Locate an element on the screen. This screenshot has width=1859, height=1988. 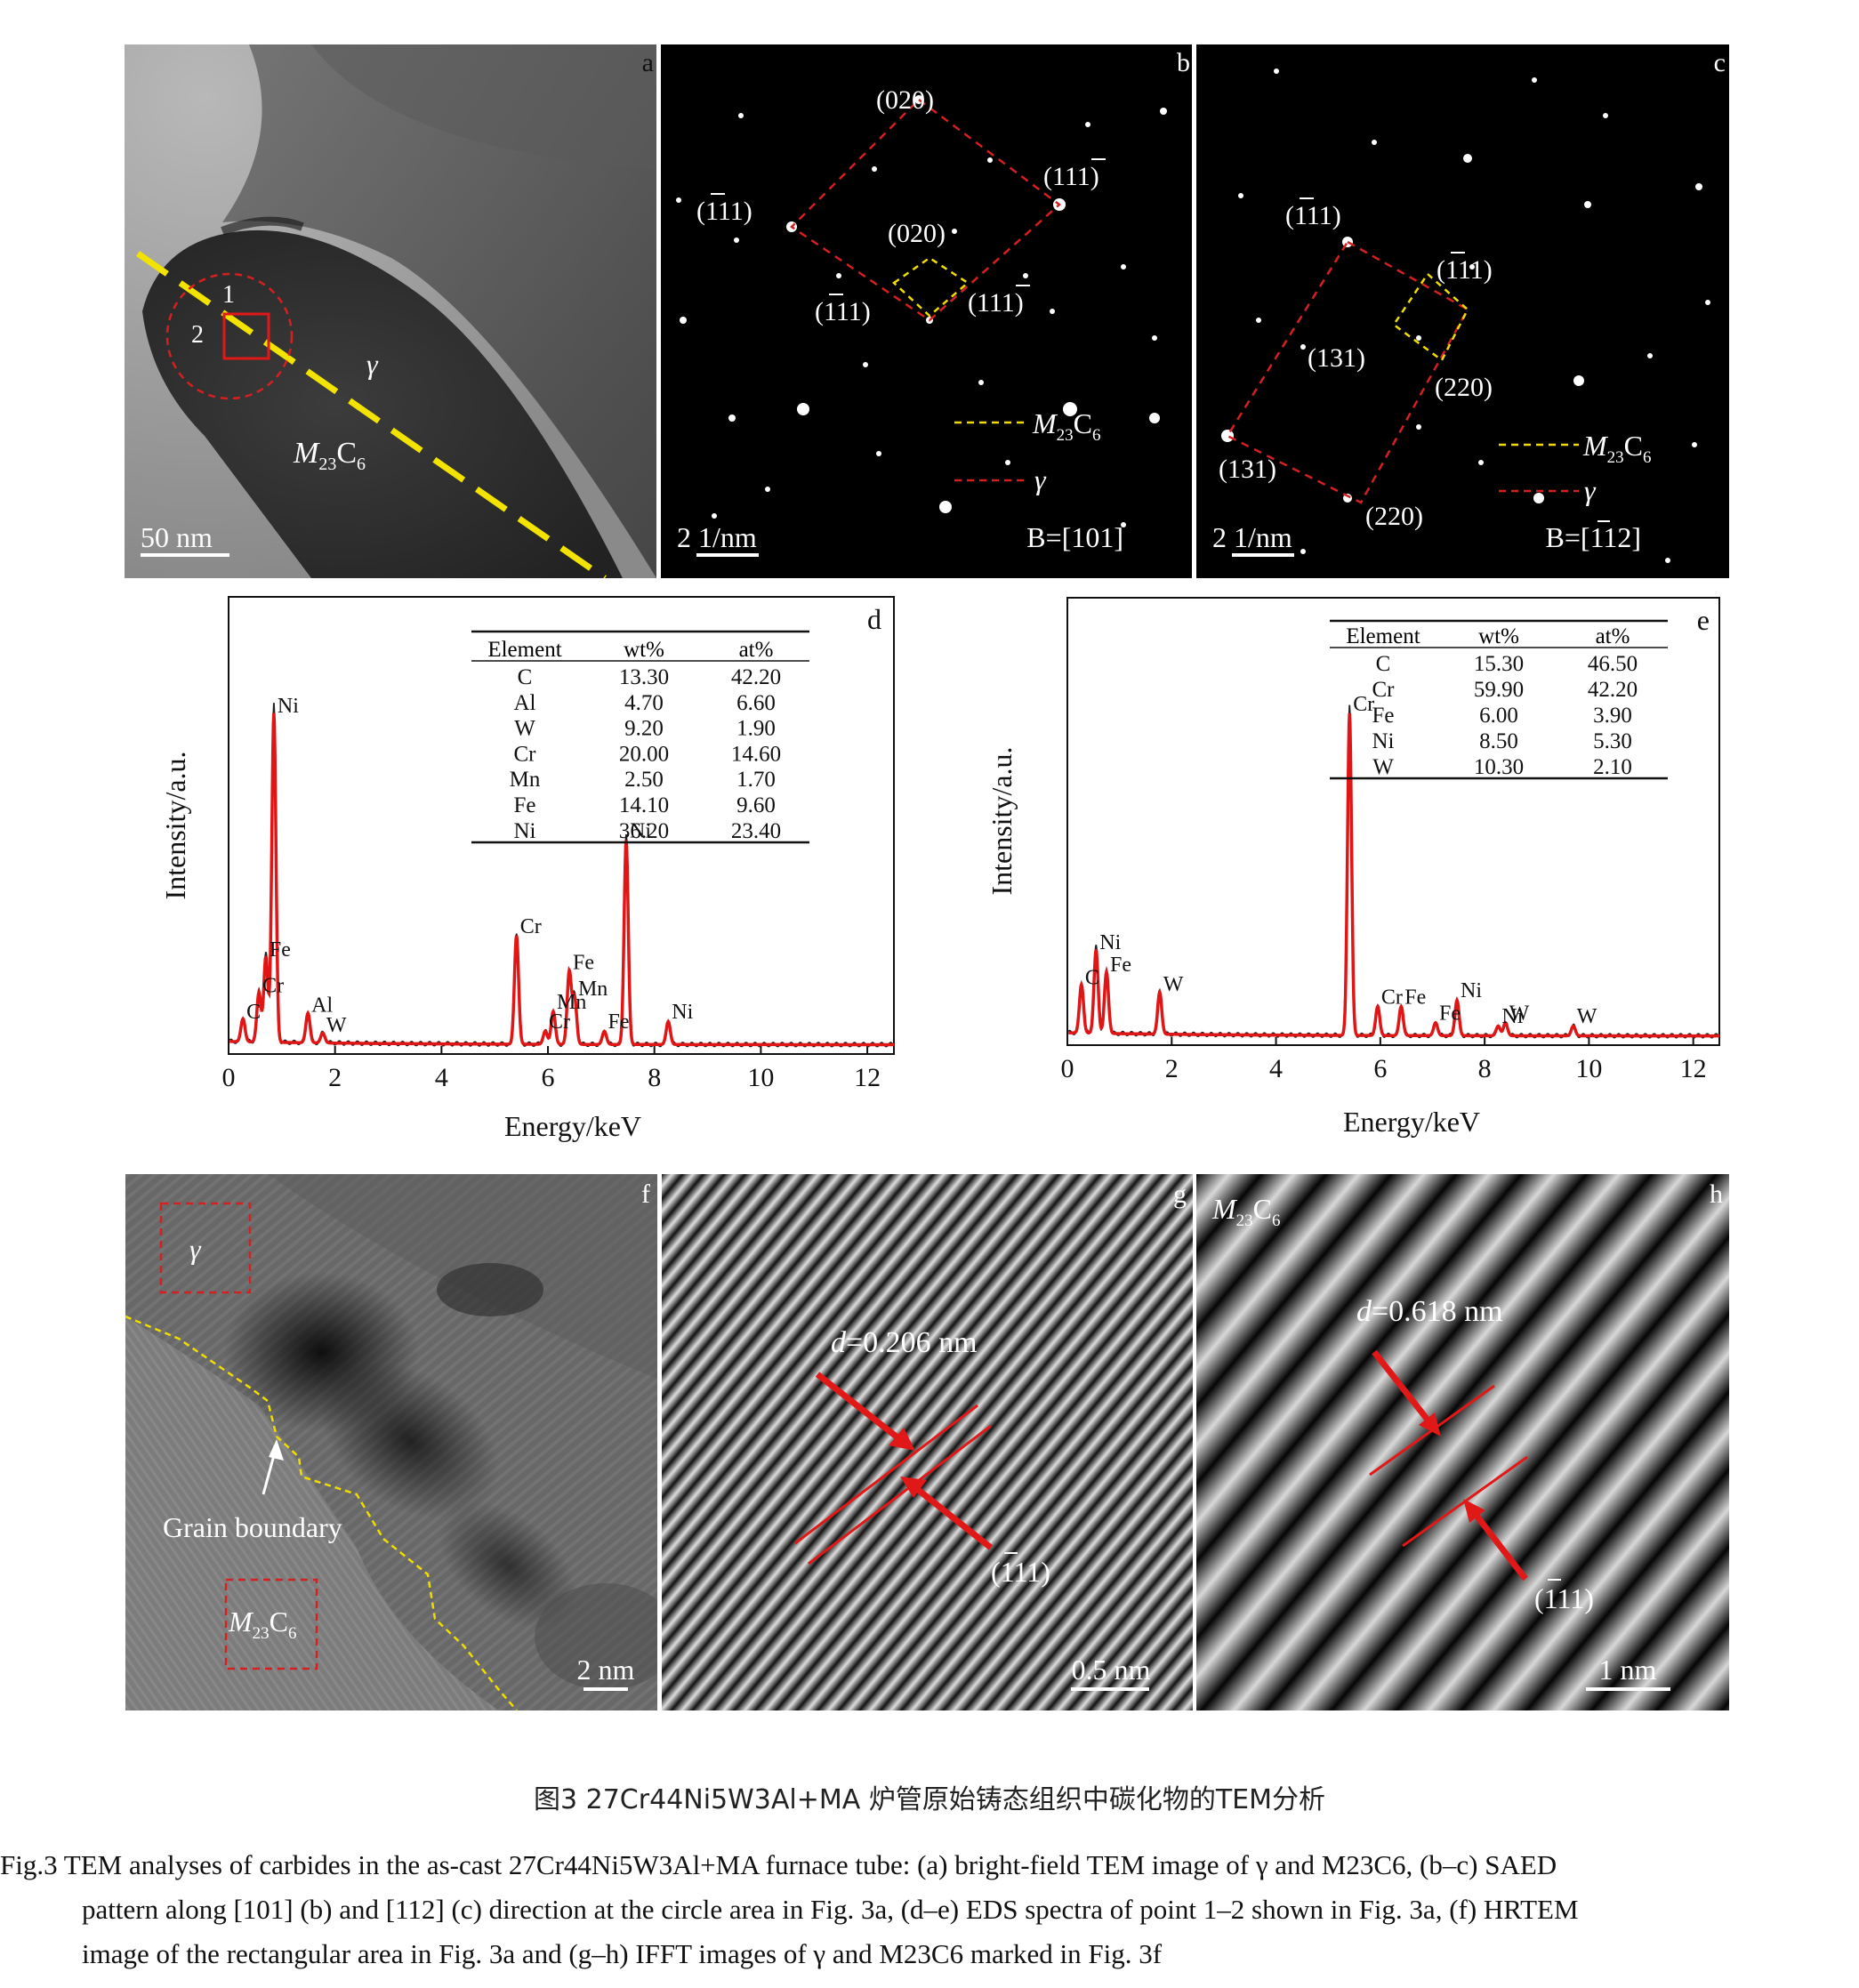
ifft-image-carbide: h M23C6 d=0.618 nm (111) 1 nm is located at coordinates (1462, 1442).